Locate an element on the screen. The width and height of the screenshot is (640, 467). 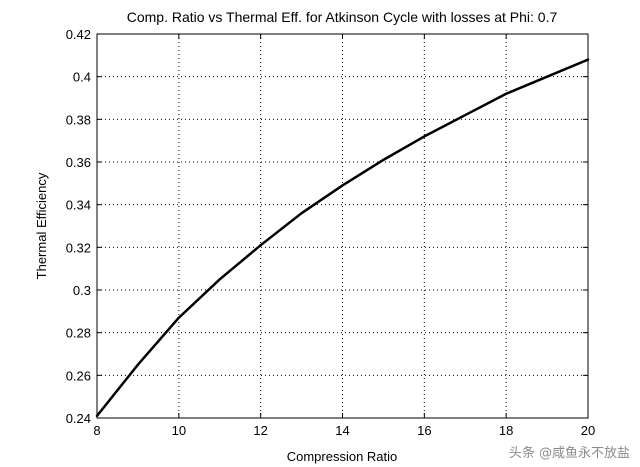
y-tick-label: 0.32 is located at coordinates (78, 247).